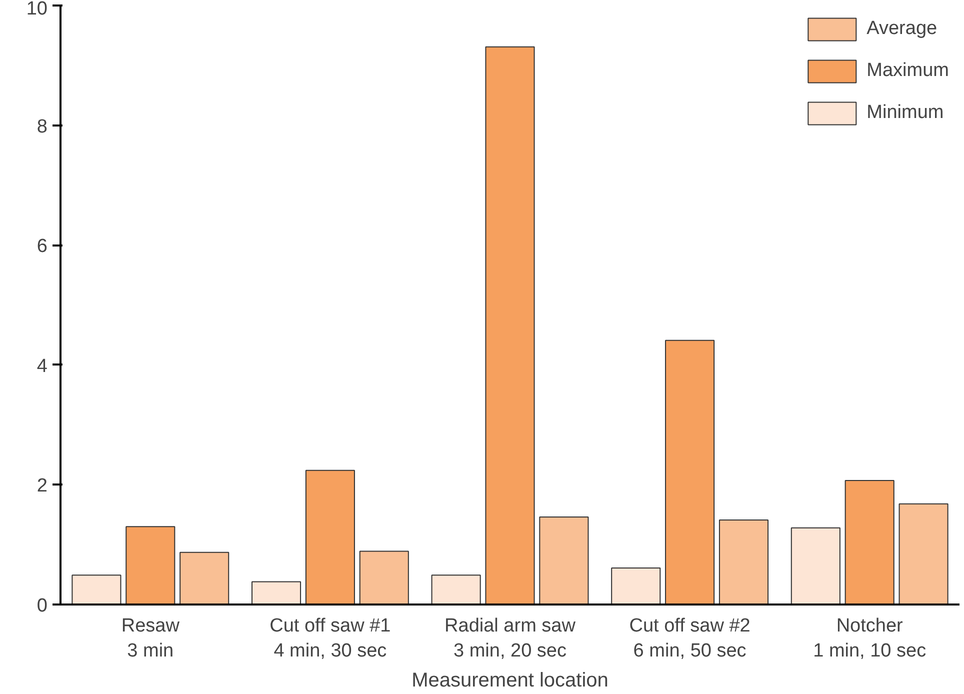 The width and height of the screenshot is (964, 694). Describe the element at coordinates (907, 71) in the screenshot. I see `legend-label: Maximum` at that location.